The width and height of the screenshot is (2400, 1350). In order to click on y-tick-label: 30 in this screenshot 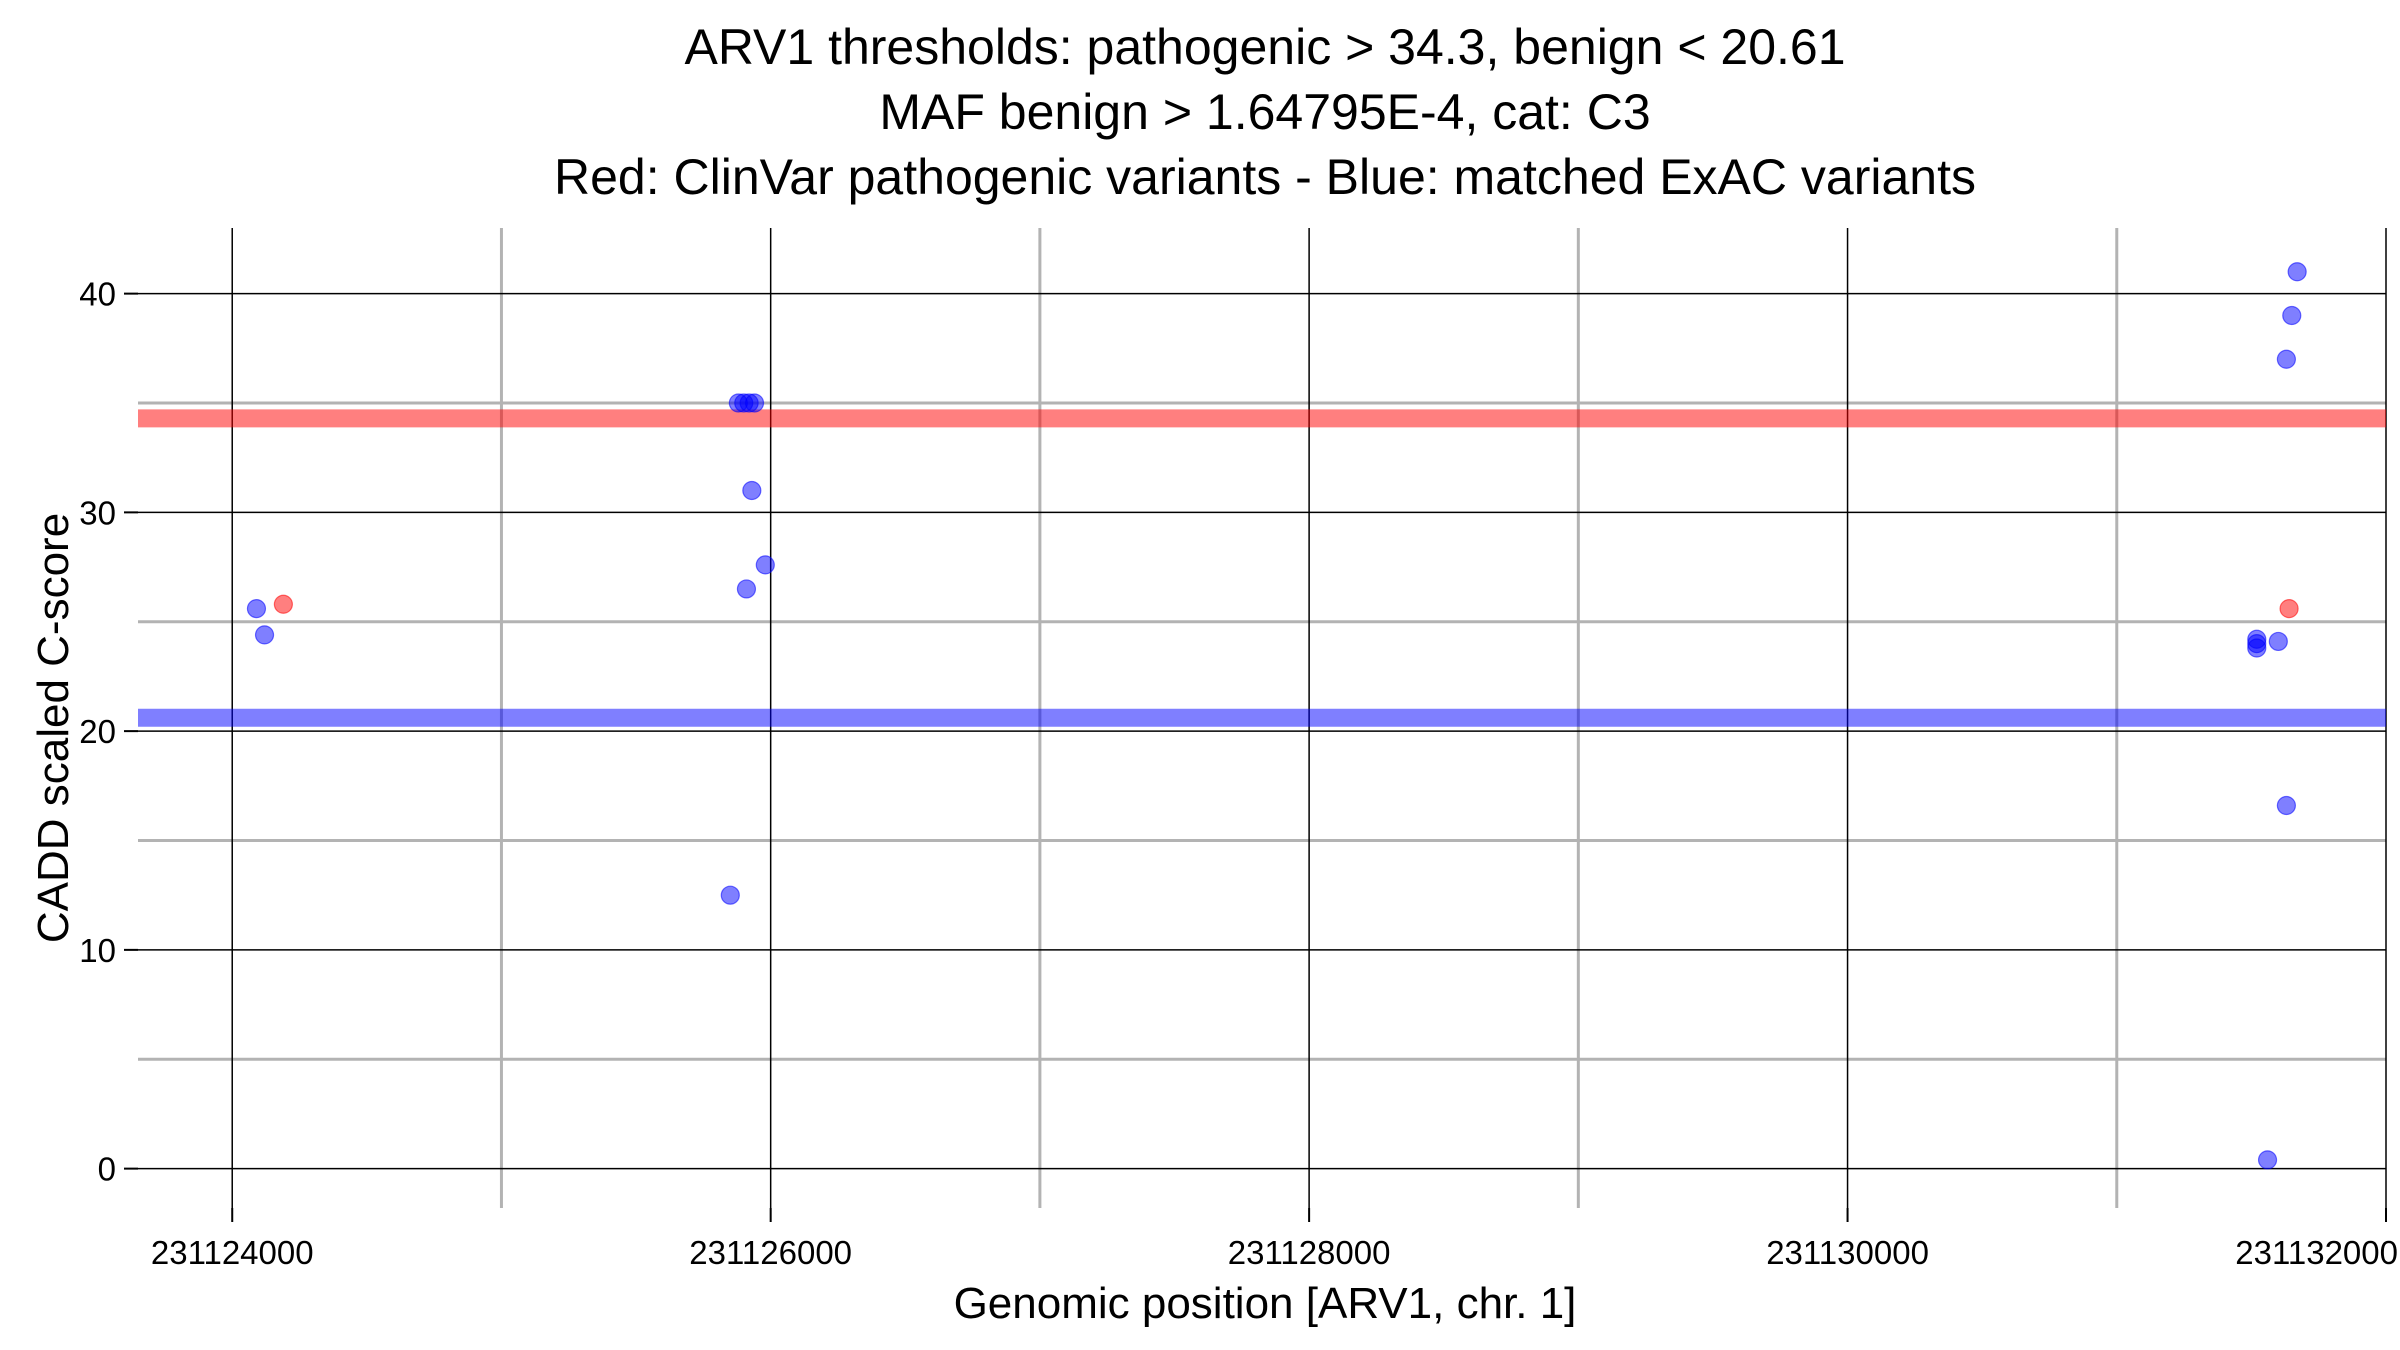, I will do `click(97, 512)`.